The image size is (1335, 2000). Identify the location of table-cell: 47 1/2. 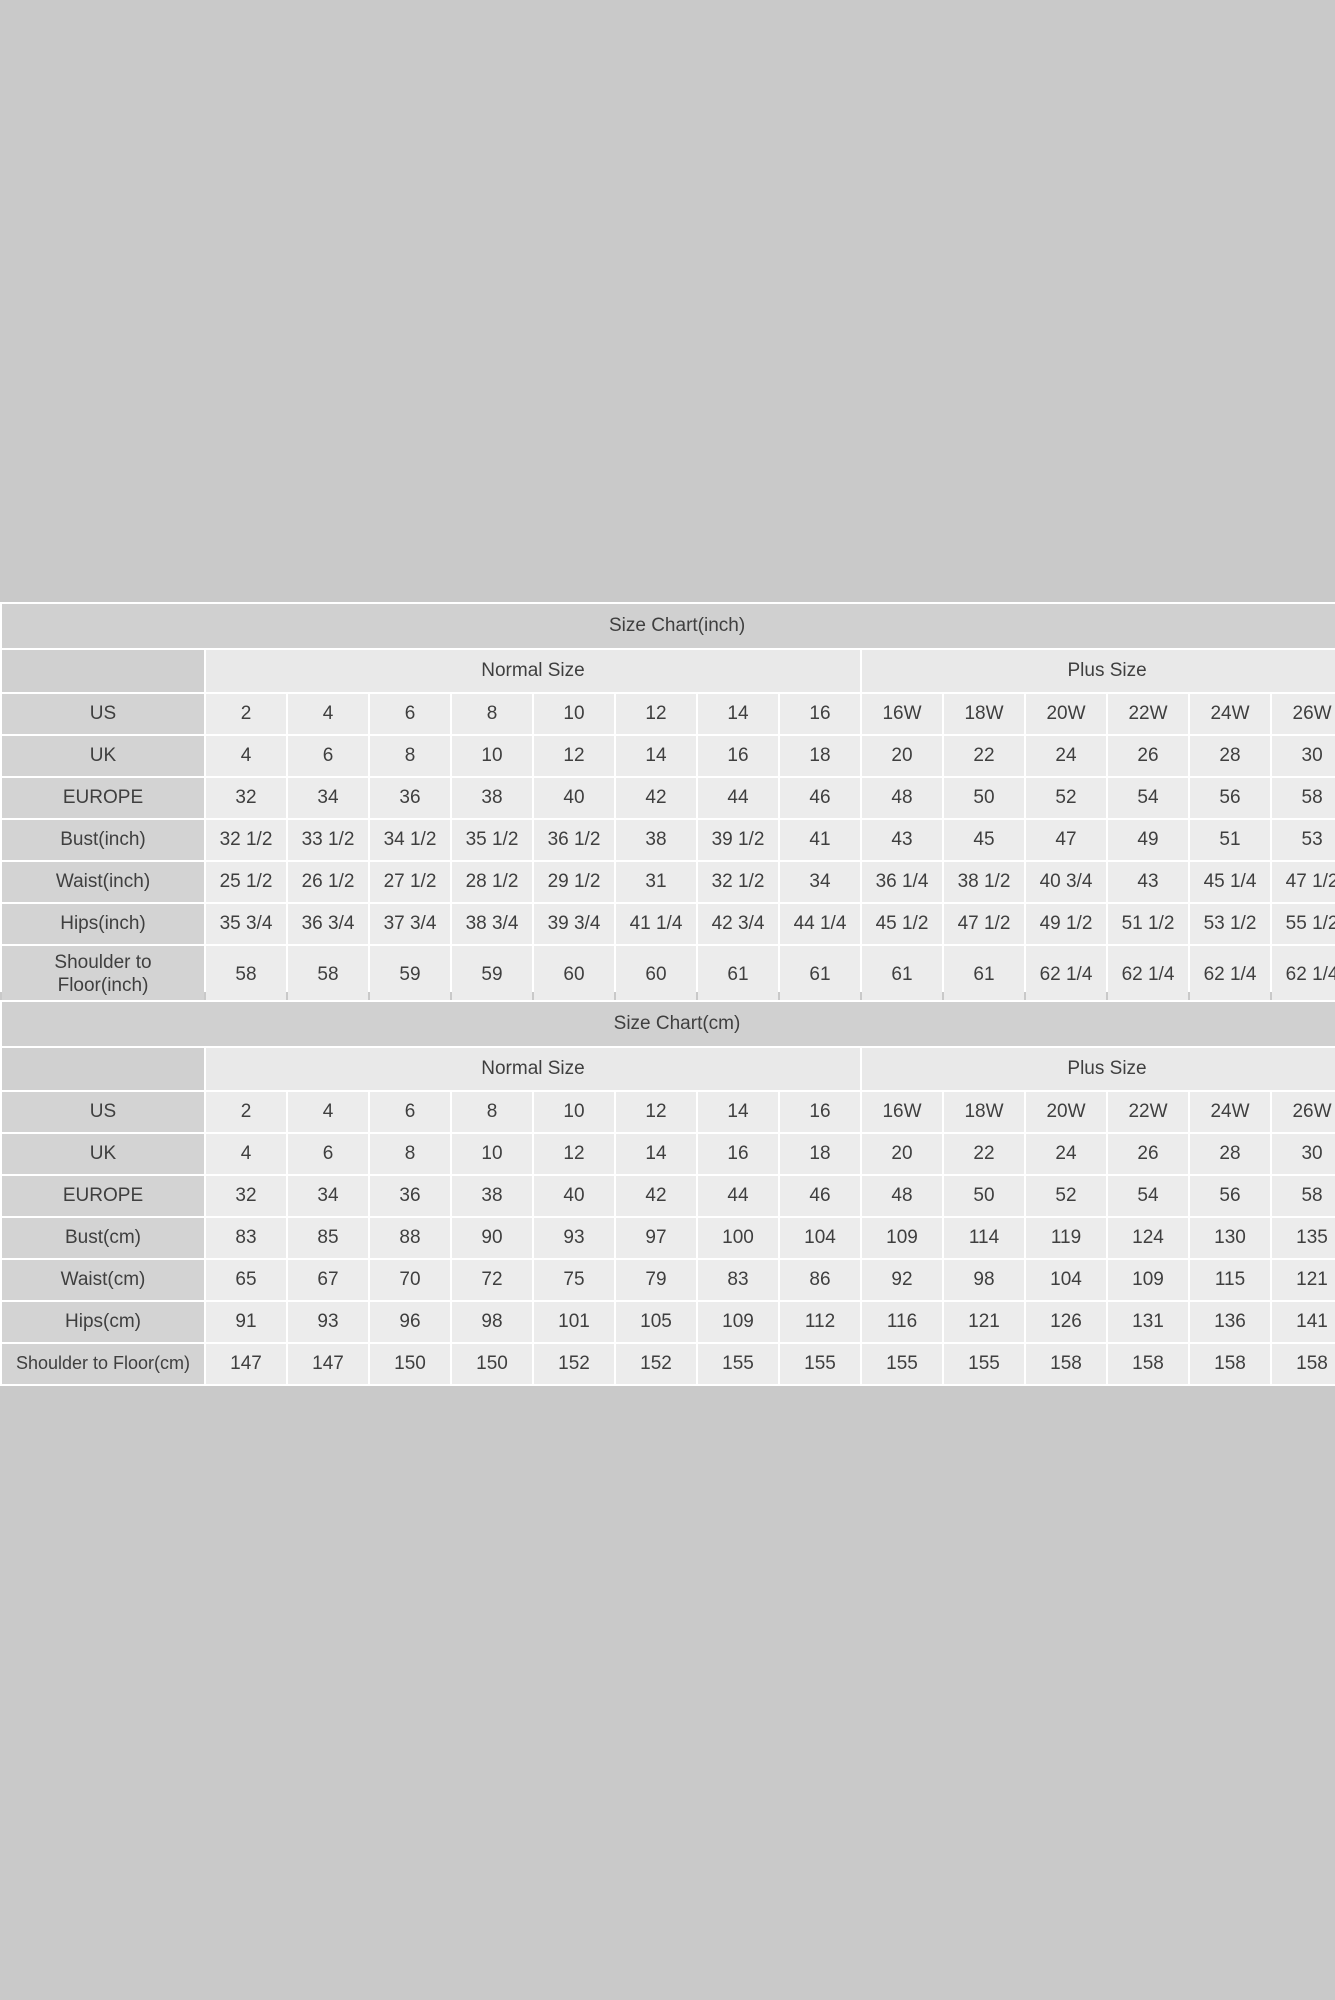
(984, 924).